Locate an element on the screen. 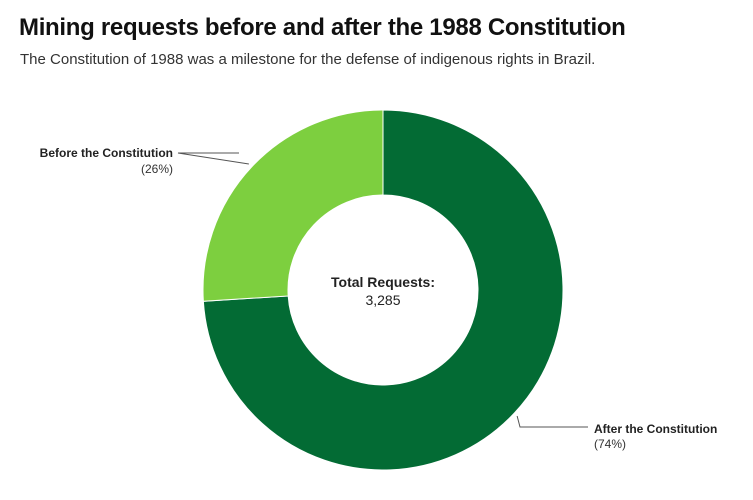 The width and height of the screenshot is (753, 500). center-total-value: 3,285 is located at coordinates (382, 300).